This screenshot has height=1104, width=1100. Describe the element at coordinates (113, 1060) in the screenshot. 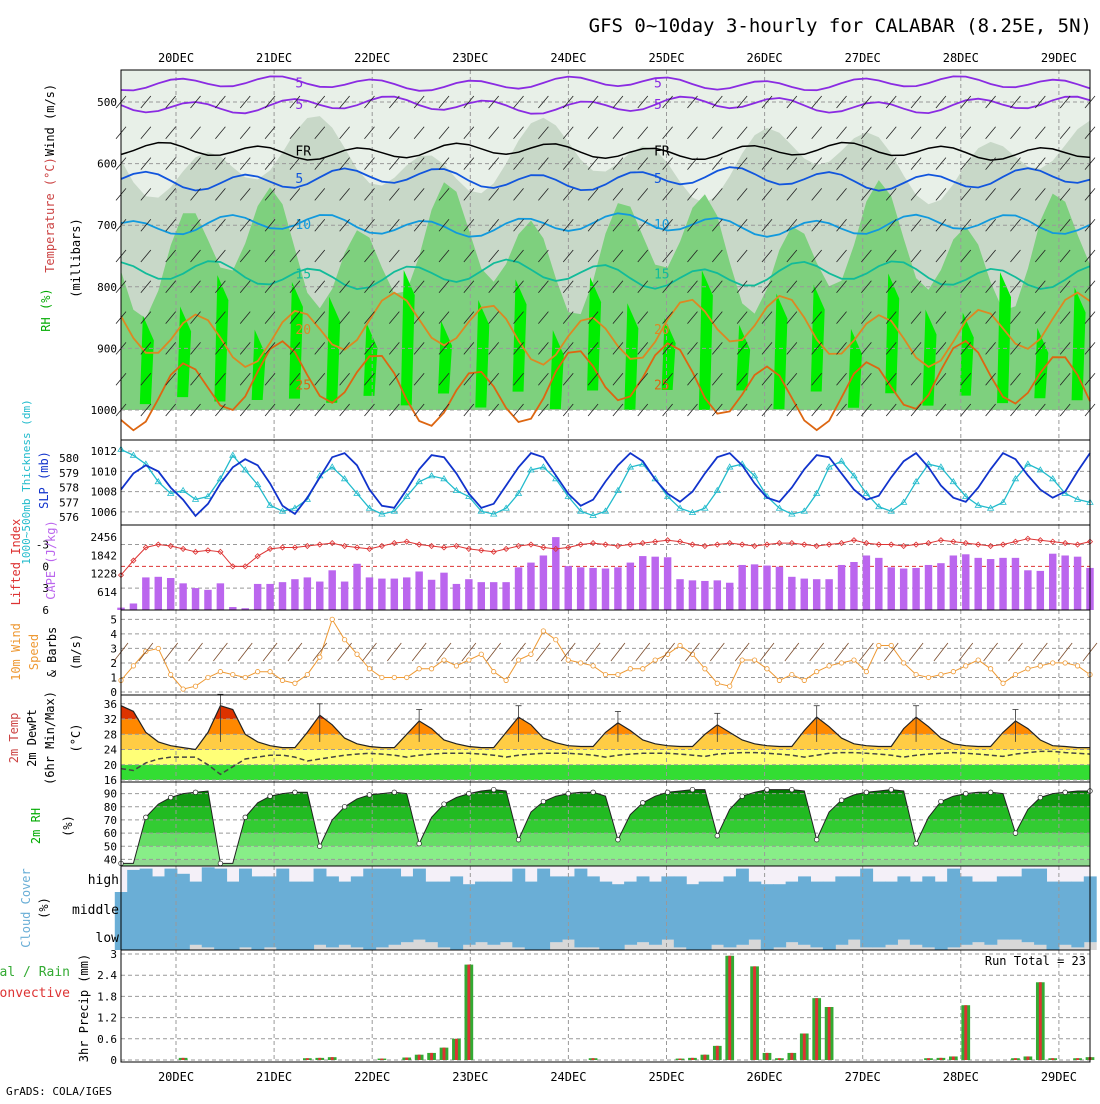

I see `tick-label: 0` at that location.